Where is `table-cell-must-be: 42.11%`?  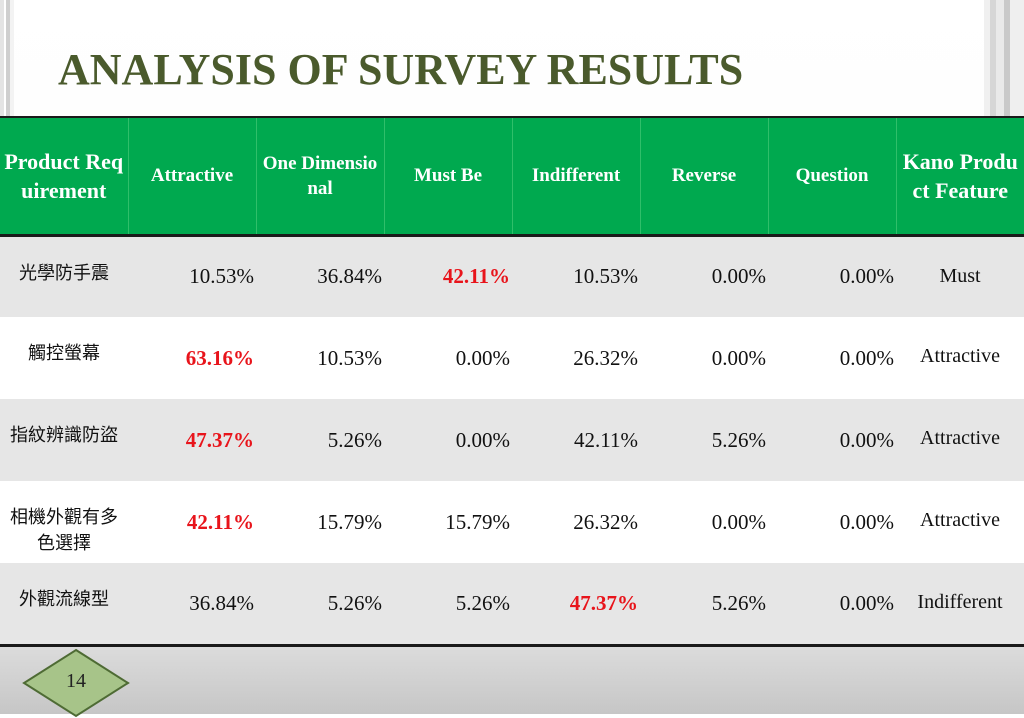
table-cell-must-be: 42.11% is located at coordinates (476, 276).